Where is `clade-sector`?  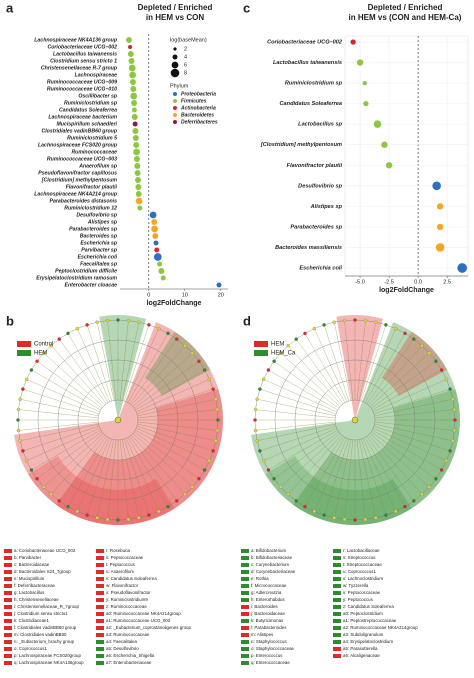
clade-sector is located at coordinates (119, 424).